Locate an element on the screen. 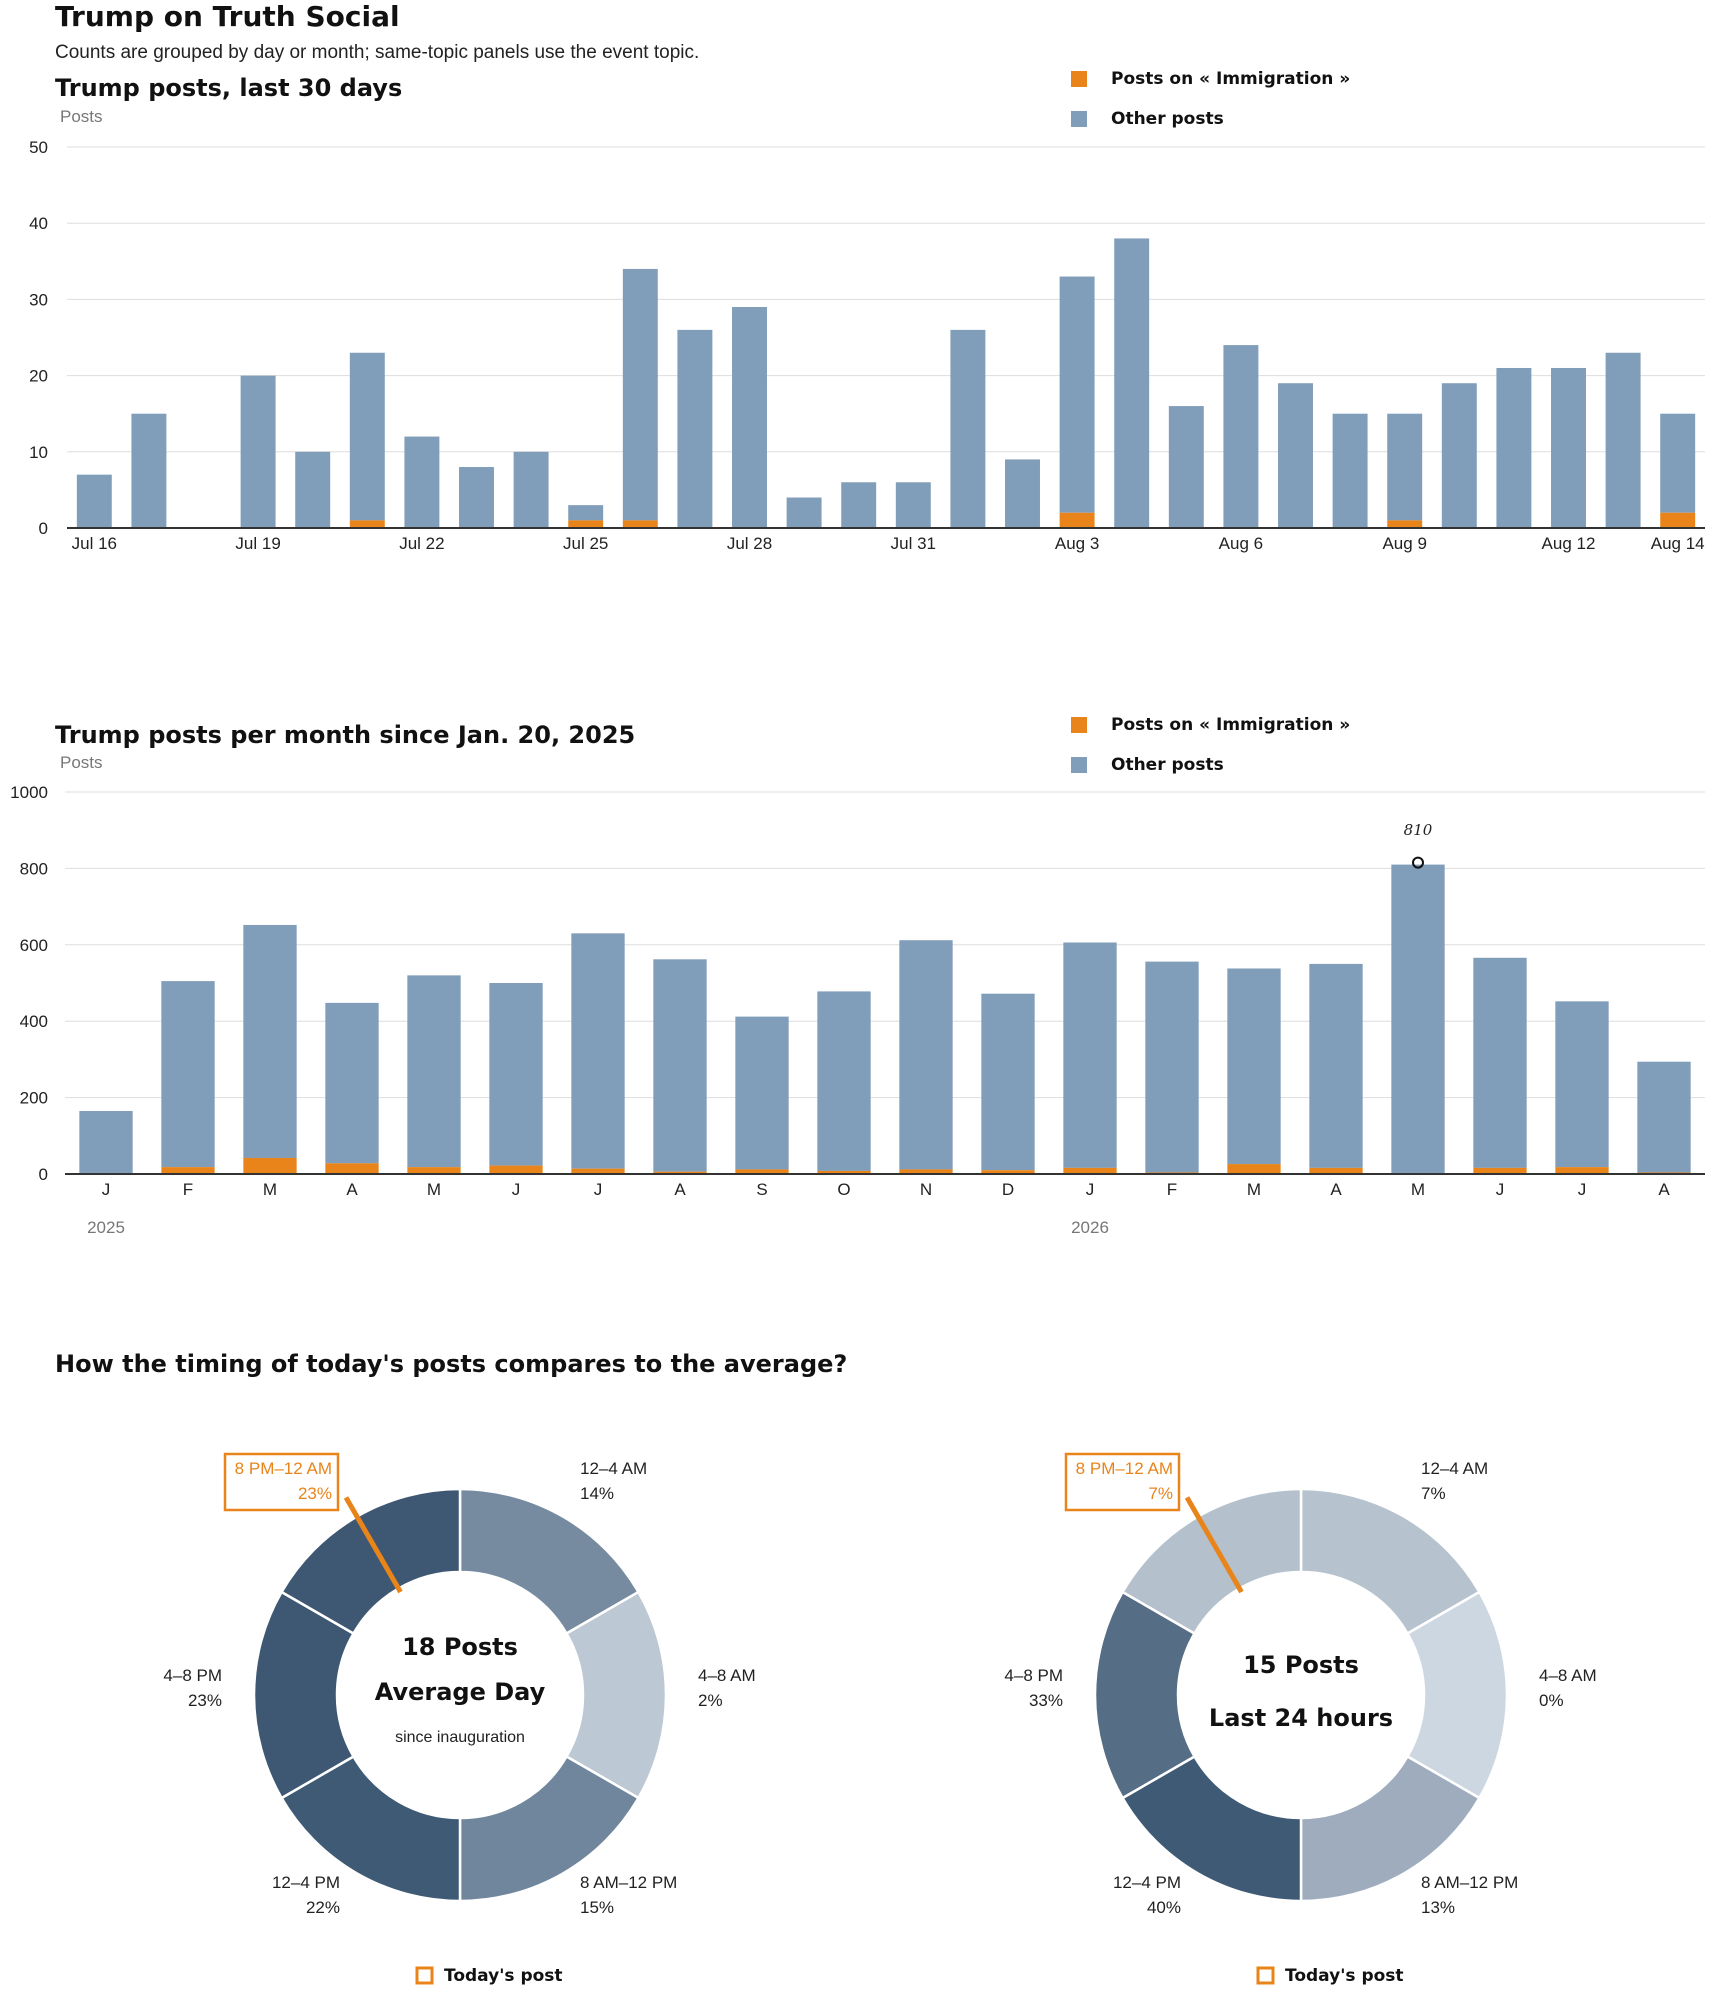 This screenshot has width=1710, height=1993. peak-annotation-label: 810 is located at coordinates (1418, 830).